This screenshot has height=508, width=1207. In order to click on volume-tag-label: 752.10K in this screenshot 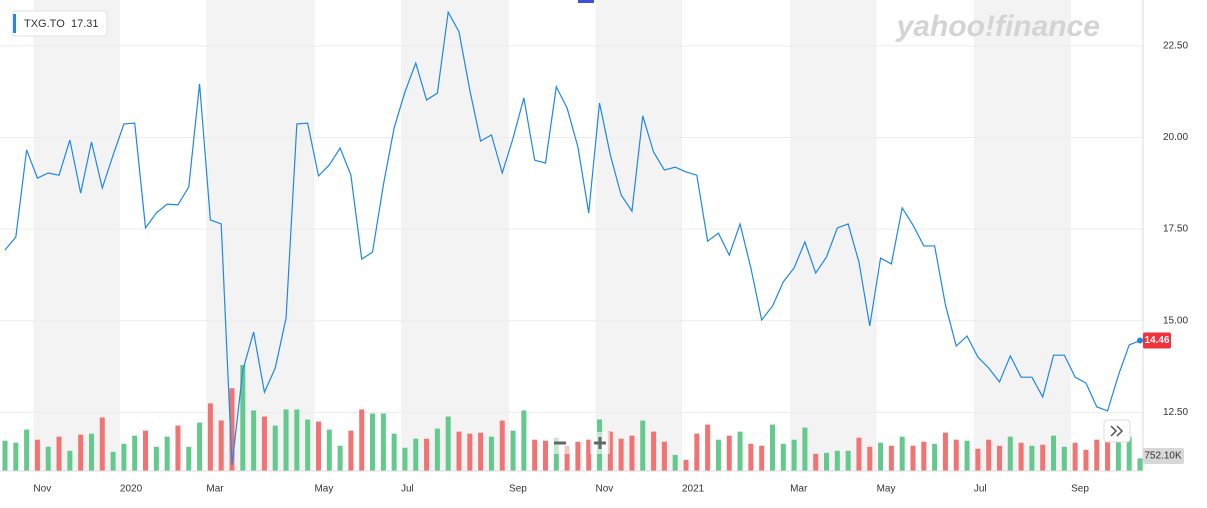, I will do `click(1163, 456)`.